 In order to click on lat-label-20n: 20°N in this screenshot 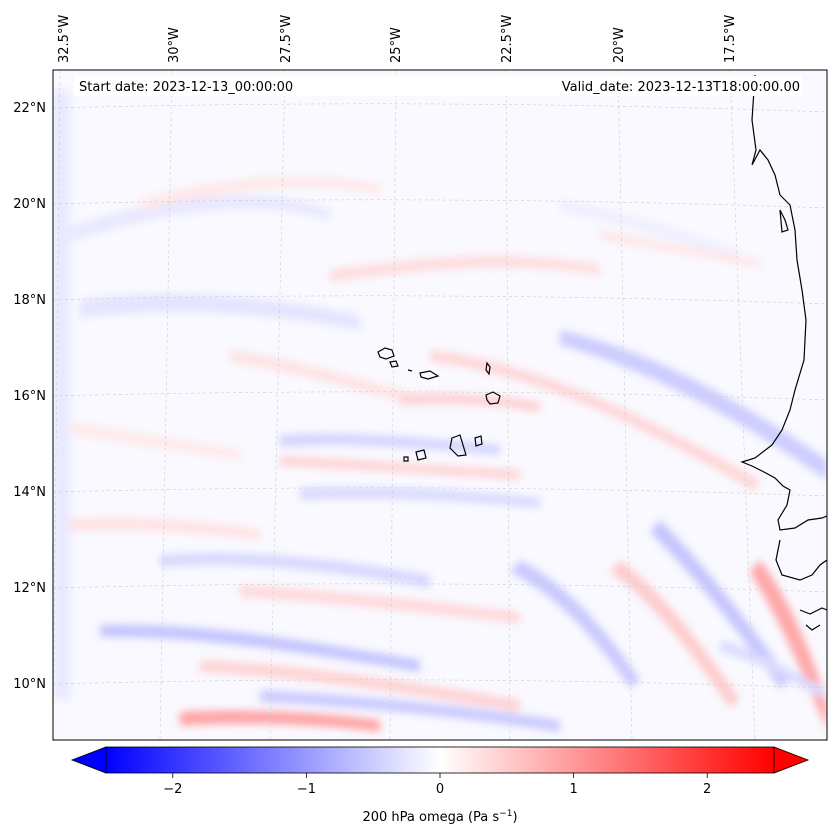, I will do `click(29, 204)`.